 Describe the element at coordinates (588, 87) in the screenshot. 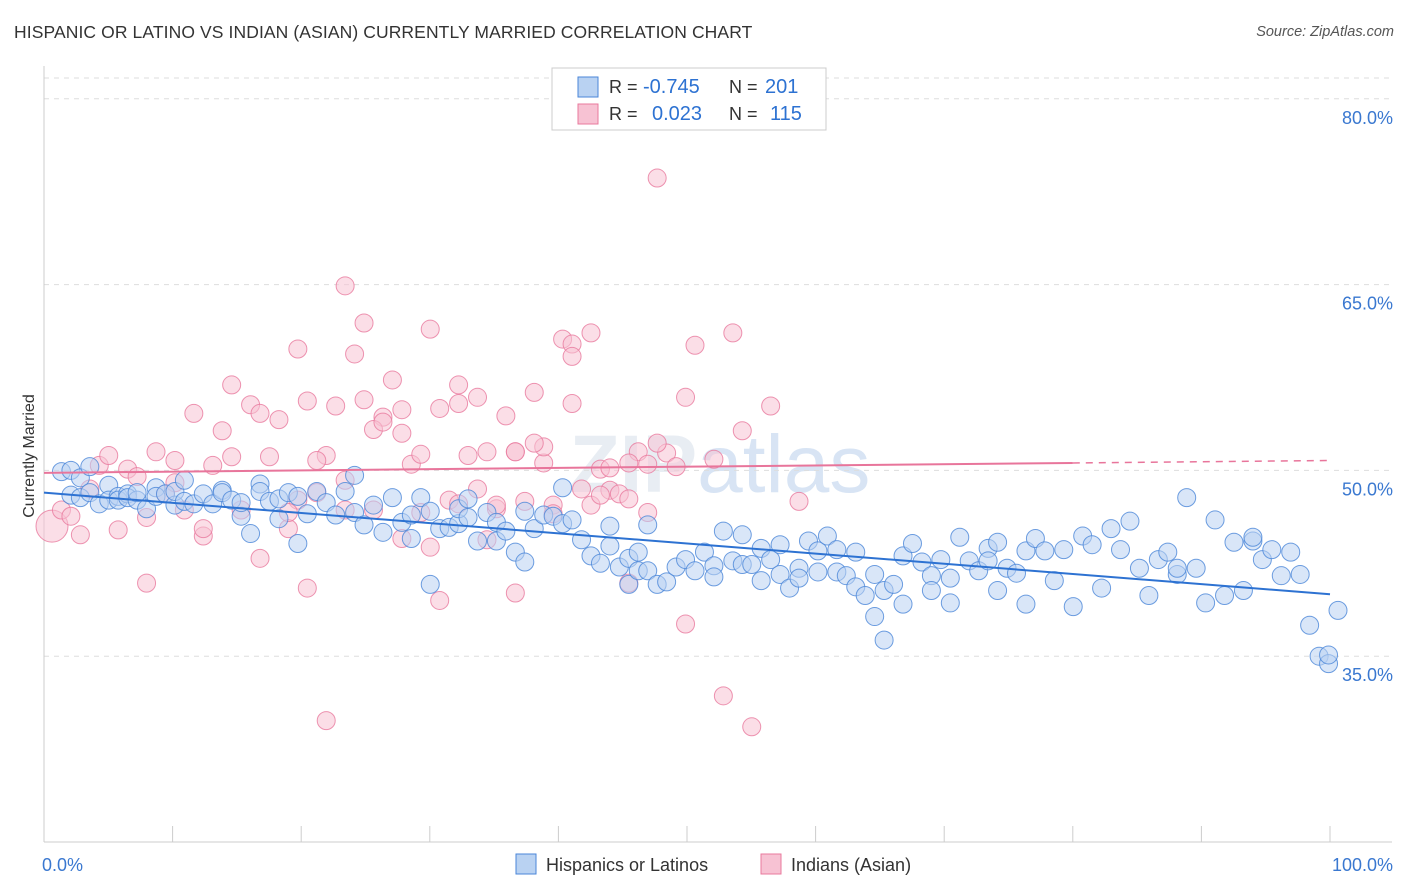

I see `stats-swatch-blue` at that location.